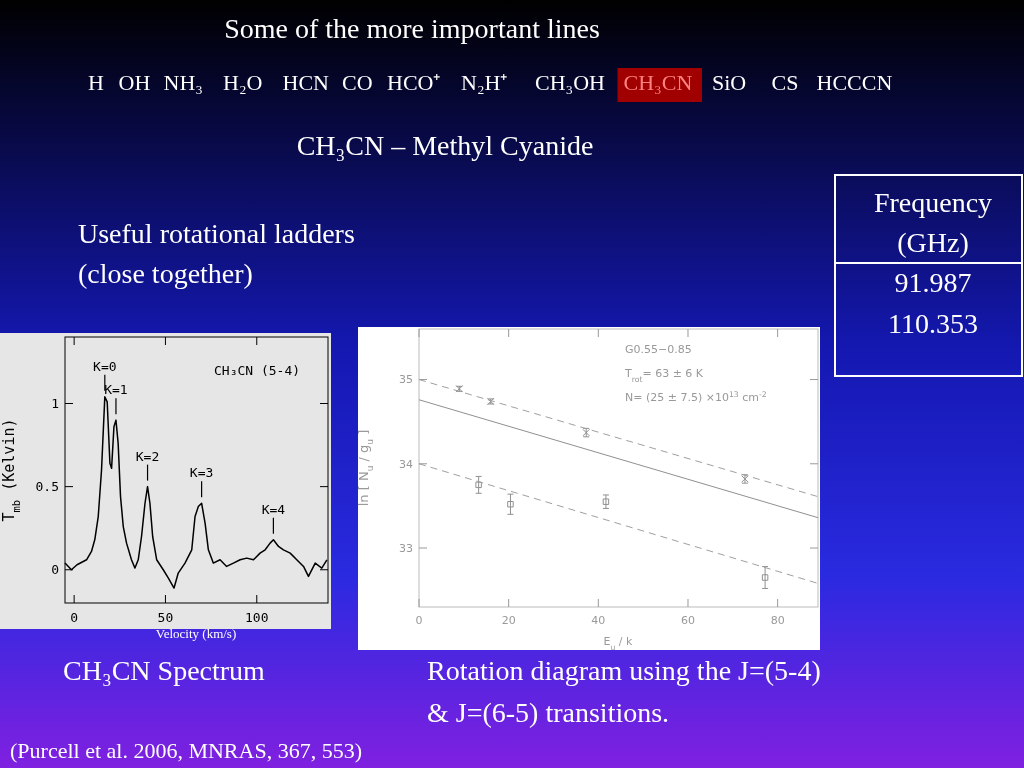 Image resolution: width=1024 pixels, height=768 pixels. Describe the element at coordinates (96, 82) in the screenshot. I see `category-label: H` at that location.